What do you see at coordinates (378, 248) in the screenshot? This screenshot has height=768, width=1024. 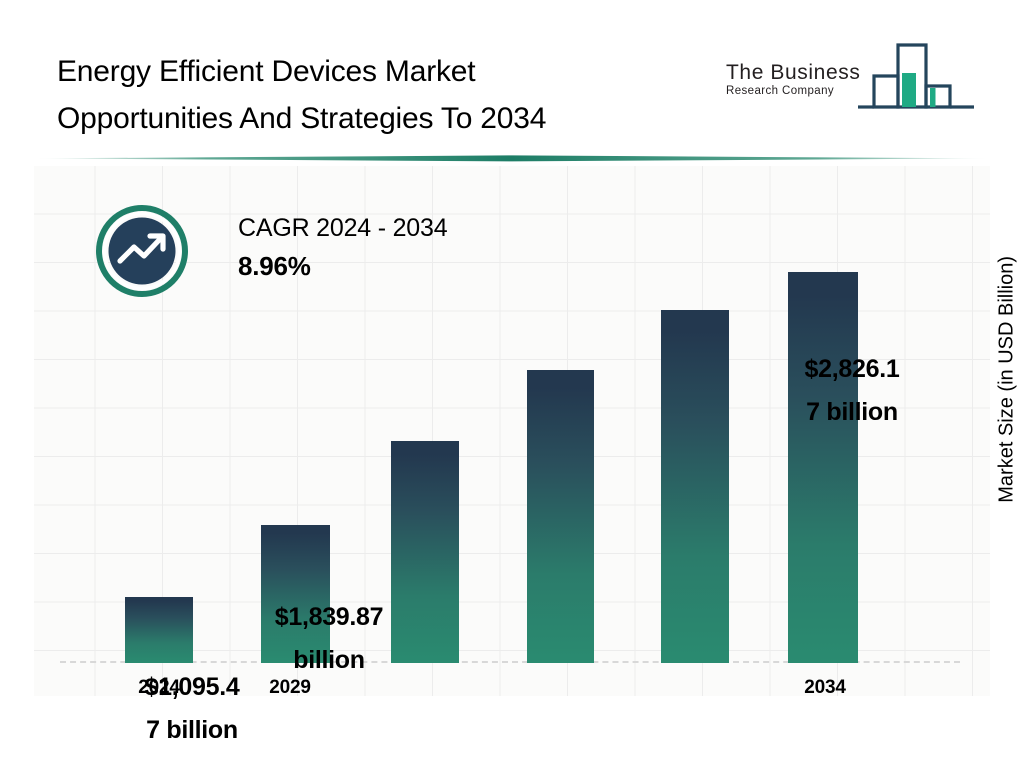 I see `cagr-text-block: CAGR 2024 - 2034 8.96%` at bounding box center [378, 248].